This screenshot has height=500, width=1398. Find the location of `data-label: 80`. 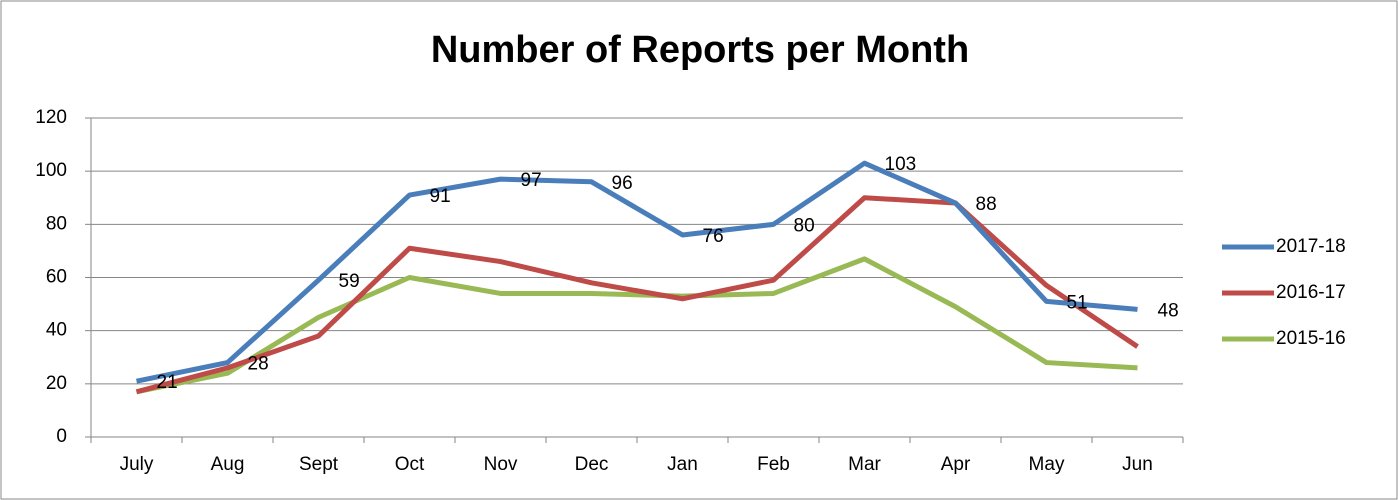

data-label: 80 is located at coordinates (804, 225).